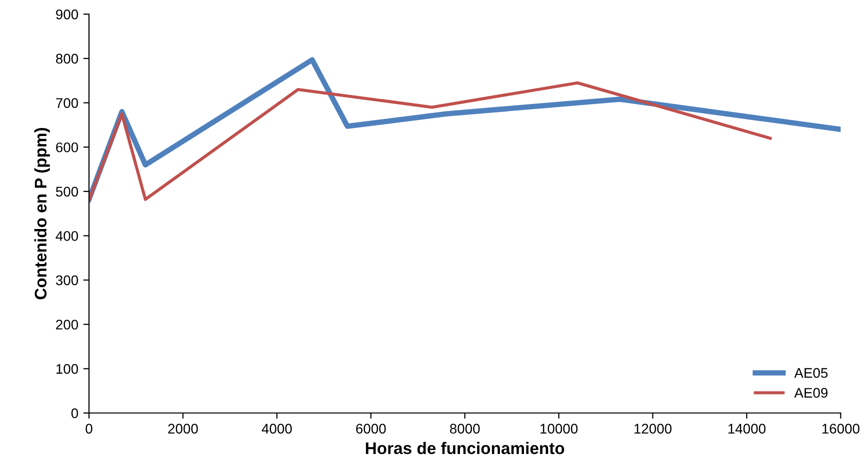 Image resolution: width=864 pixels, height=472 pixels. What do you see at coordinates (653, 429) in the screenshot?
I see `x-tick-label: 12000` at bounding box center [653, 429].